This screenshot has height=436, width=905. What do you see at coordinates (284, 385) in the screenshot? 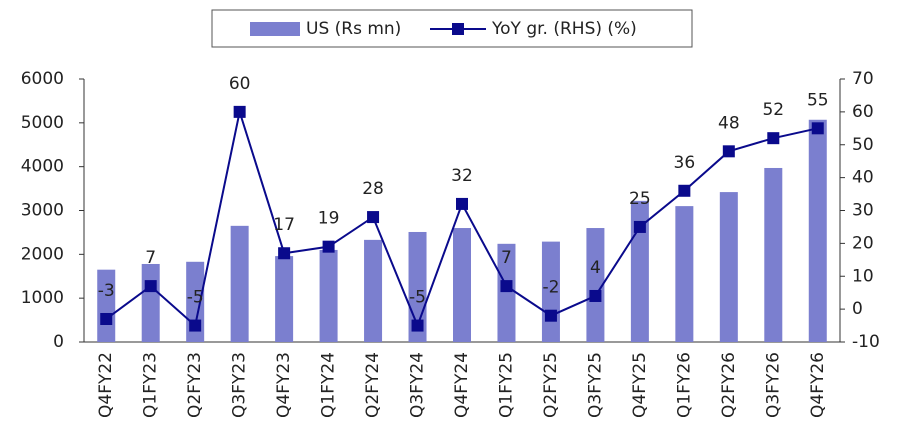
I see `x-tick-label: Q4FY23` at bounding box center [284, 385].